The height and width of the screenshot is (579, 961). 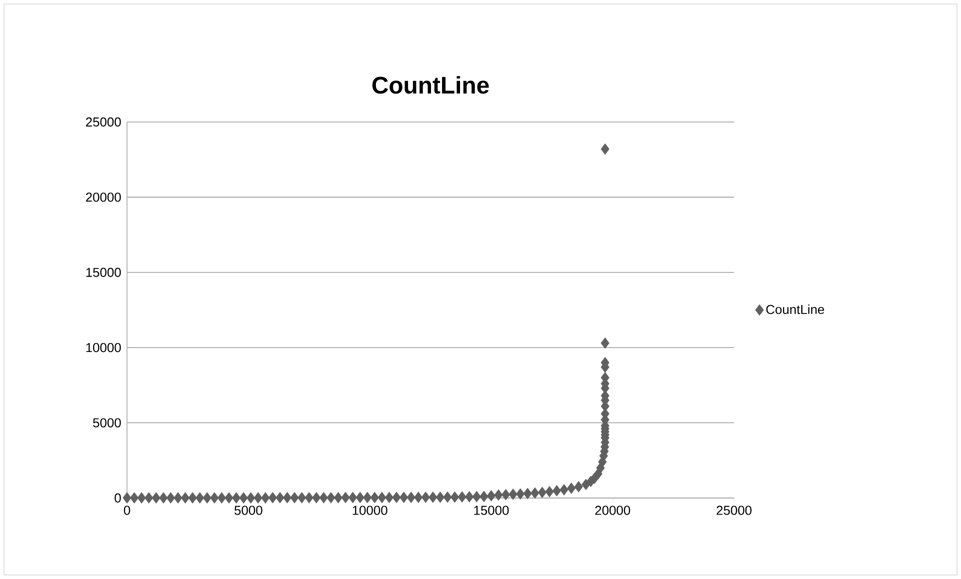 I want to click on x-tick-label: 25000, so click(x=734, y=510).